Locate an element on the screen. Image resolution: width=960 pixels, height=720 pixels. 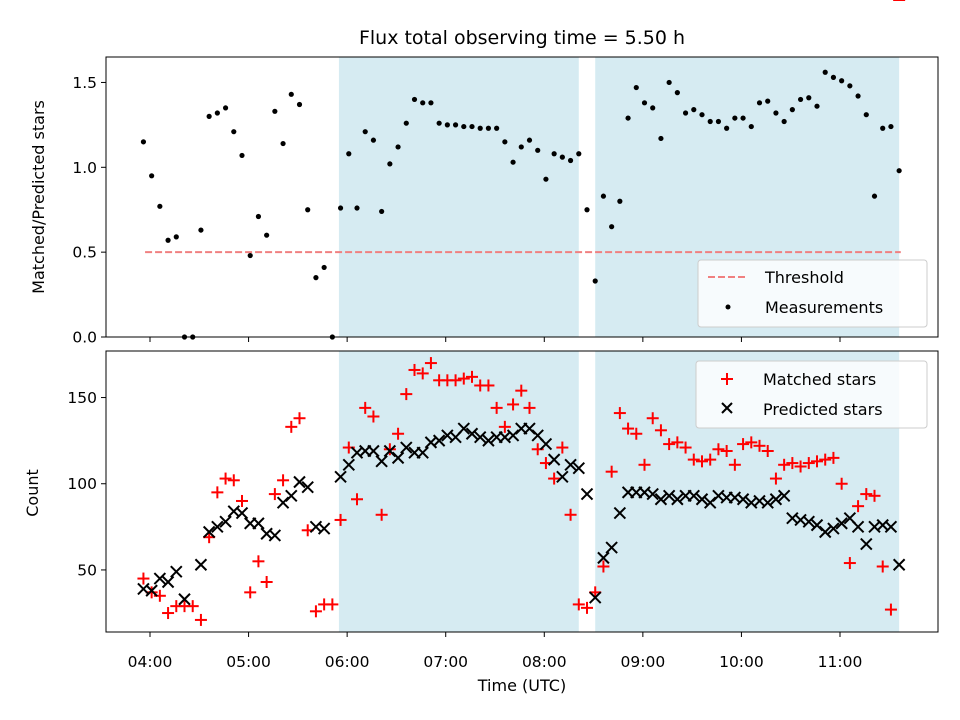
y-tick-label: 0.5 is located at coordinates (84, 253).